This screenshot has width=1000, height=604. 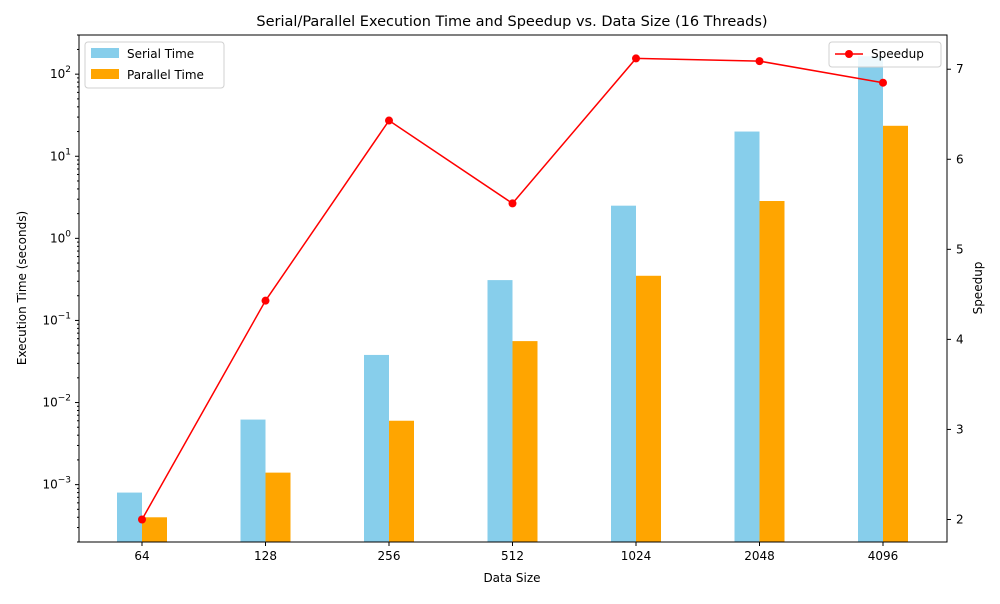 I want to click on x-tick-label-128: 128, so click(x=265, y=556).